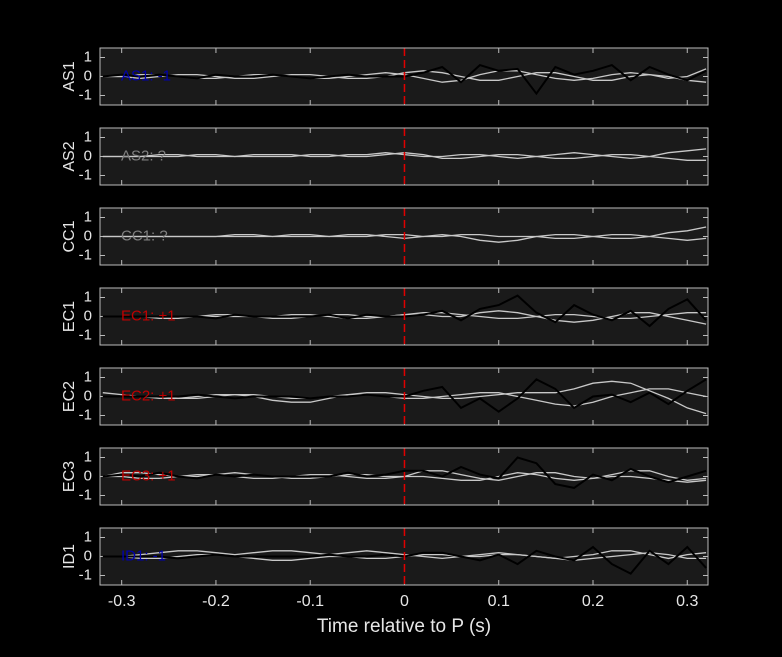 The width and height of the screenshot is (782, 657). I want to click on annotation: EC3: +1, so click(148, 475).